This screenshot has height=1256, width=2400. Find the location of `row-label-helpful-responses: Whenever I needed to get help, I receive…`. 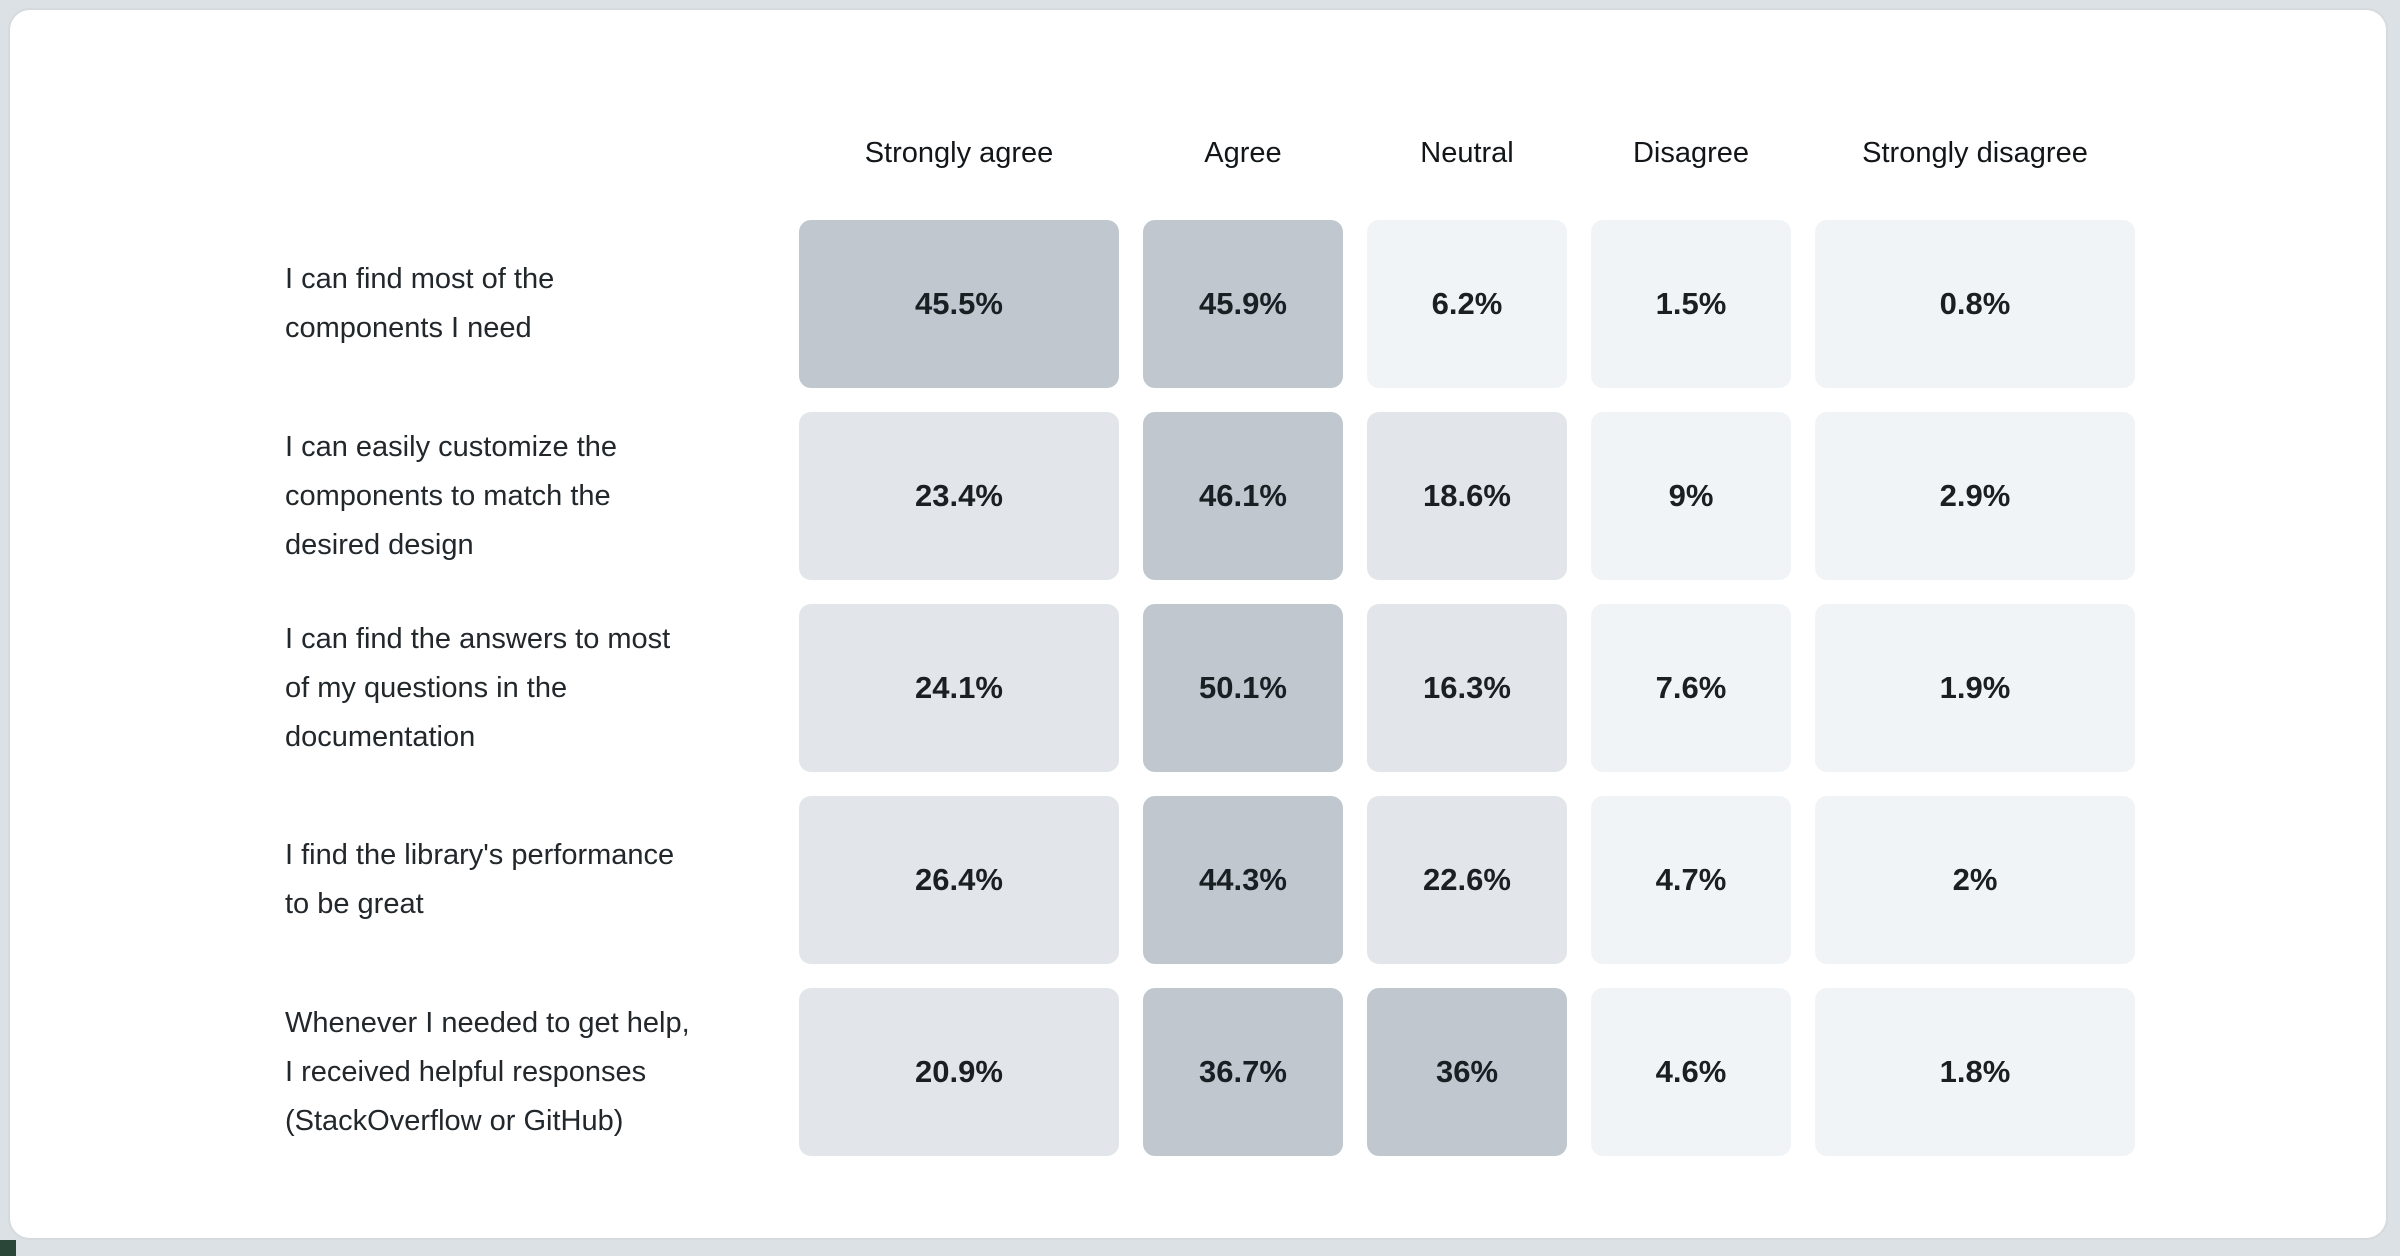

row-label-helpful-responses: Whenever I needed to get help, I receive… is located at coordinates (487, 1071).